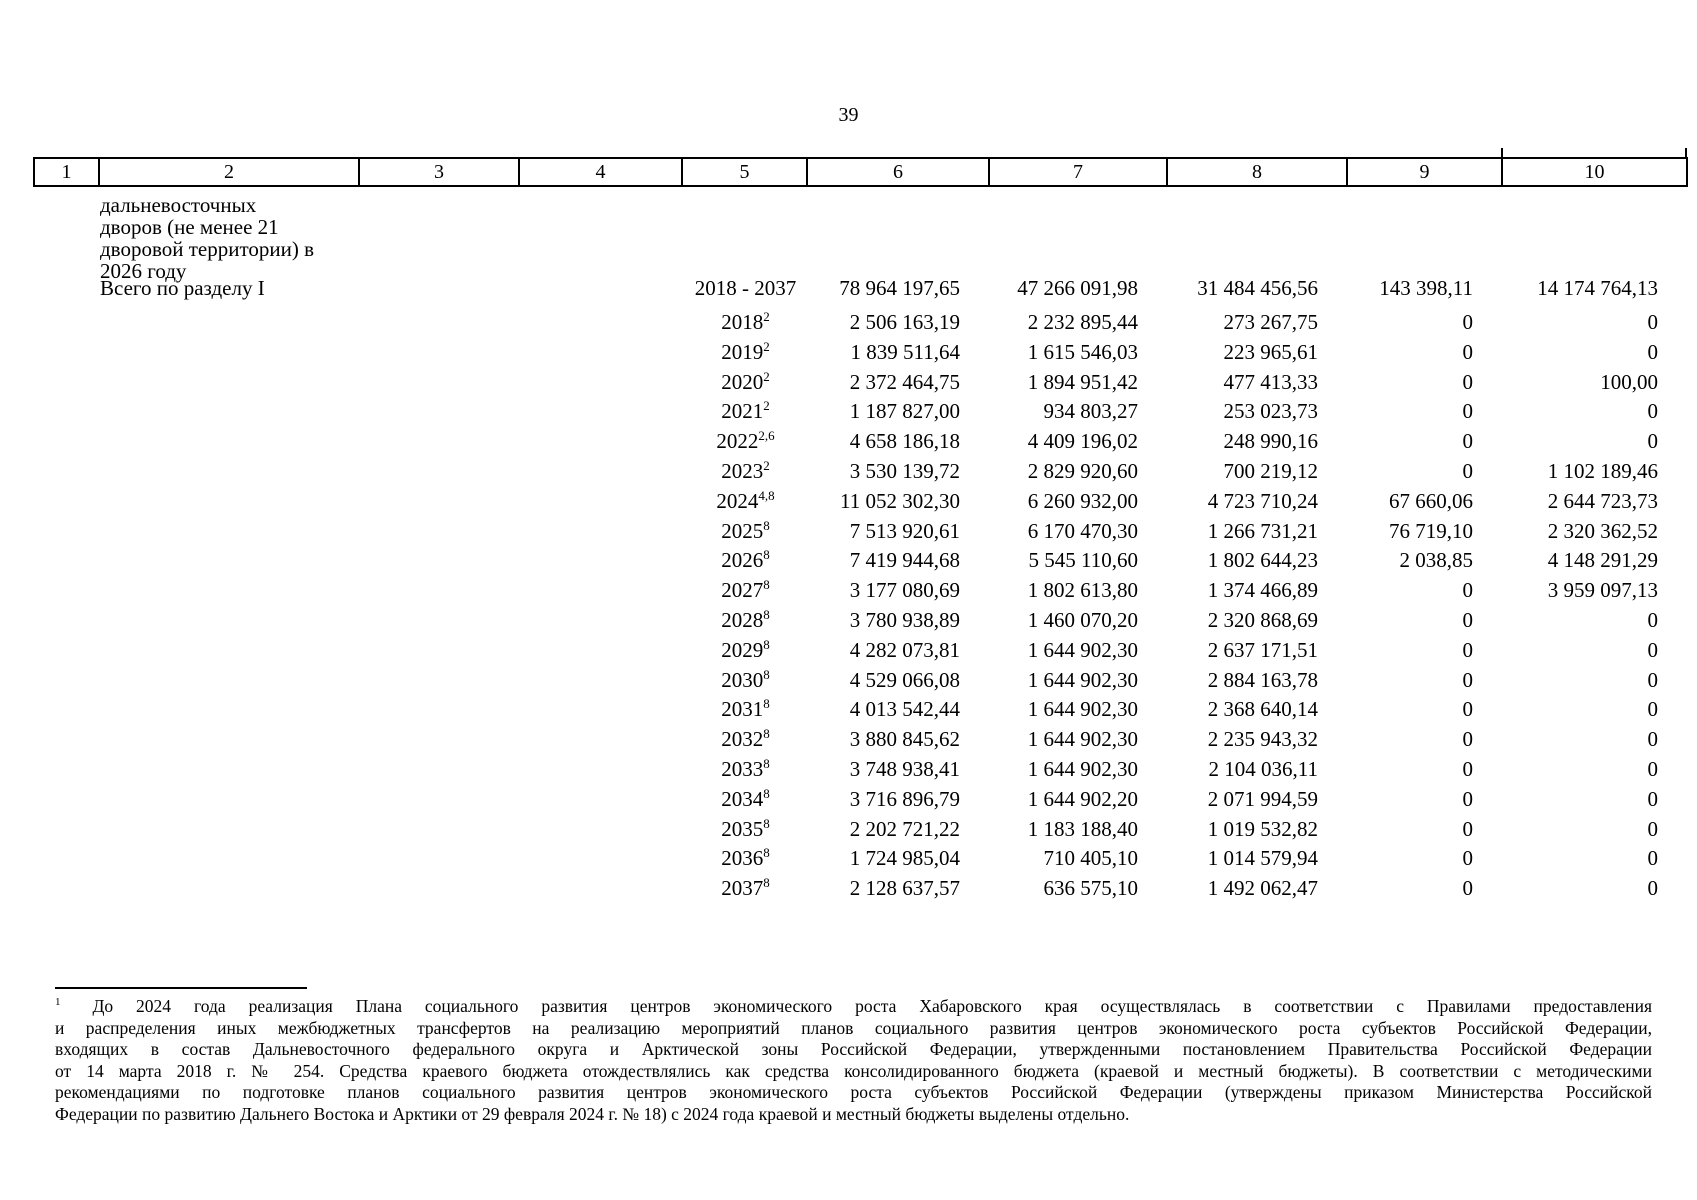 Image resolution: width=1697 pixels, height=1200 pixels. I want to click on year-label: 2031, so click(742, 709).